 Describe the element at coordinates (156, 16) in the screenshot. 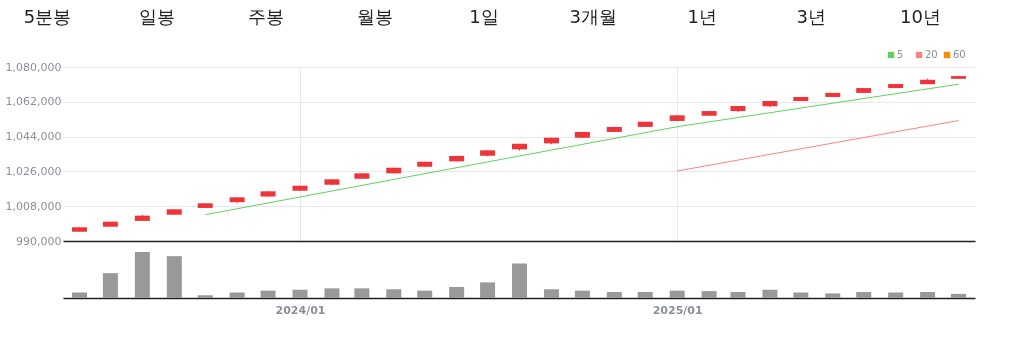

I see `text: 일봉` at that location.